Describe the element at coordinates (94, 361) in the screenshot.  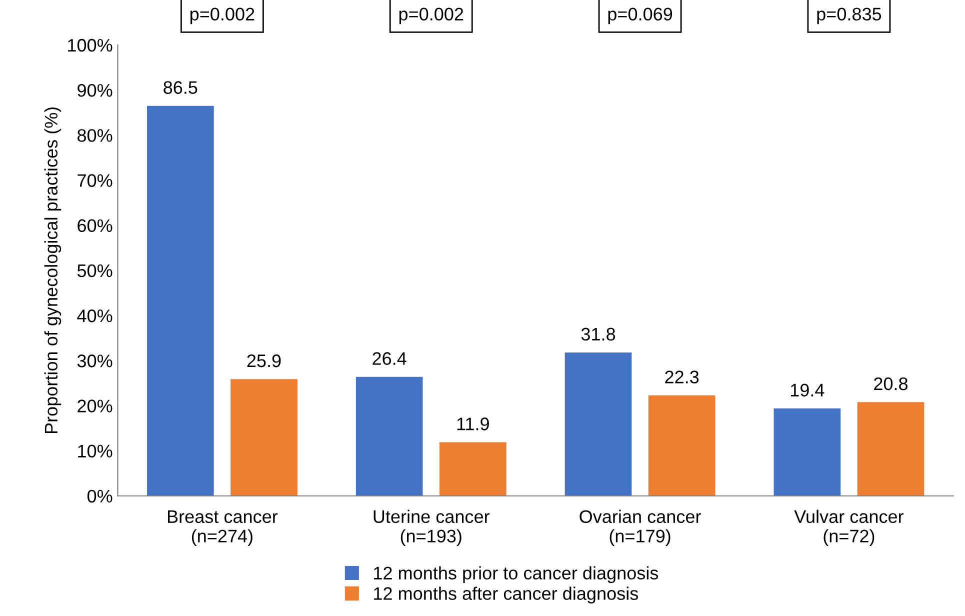
I see `y-tick-label: 30%` at that location.